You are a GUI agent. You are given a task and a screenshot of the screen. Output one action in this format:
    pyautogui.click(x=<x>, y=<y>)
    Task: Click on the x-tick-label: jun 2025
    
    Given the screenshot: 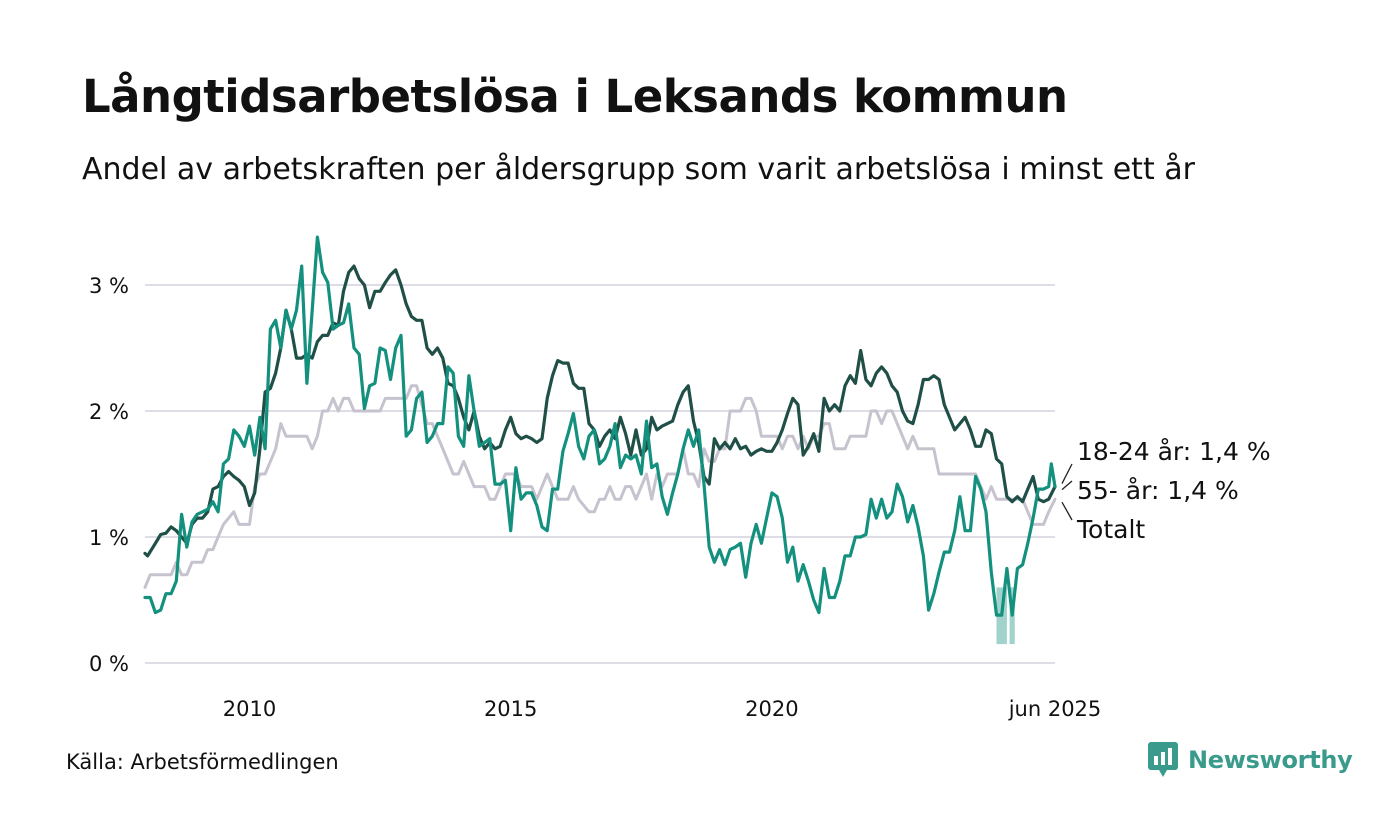 What is the action you would take?
    pyautogui.click(x=1055, y=709)
    